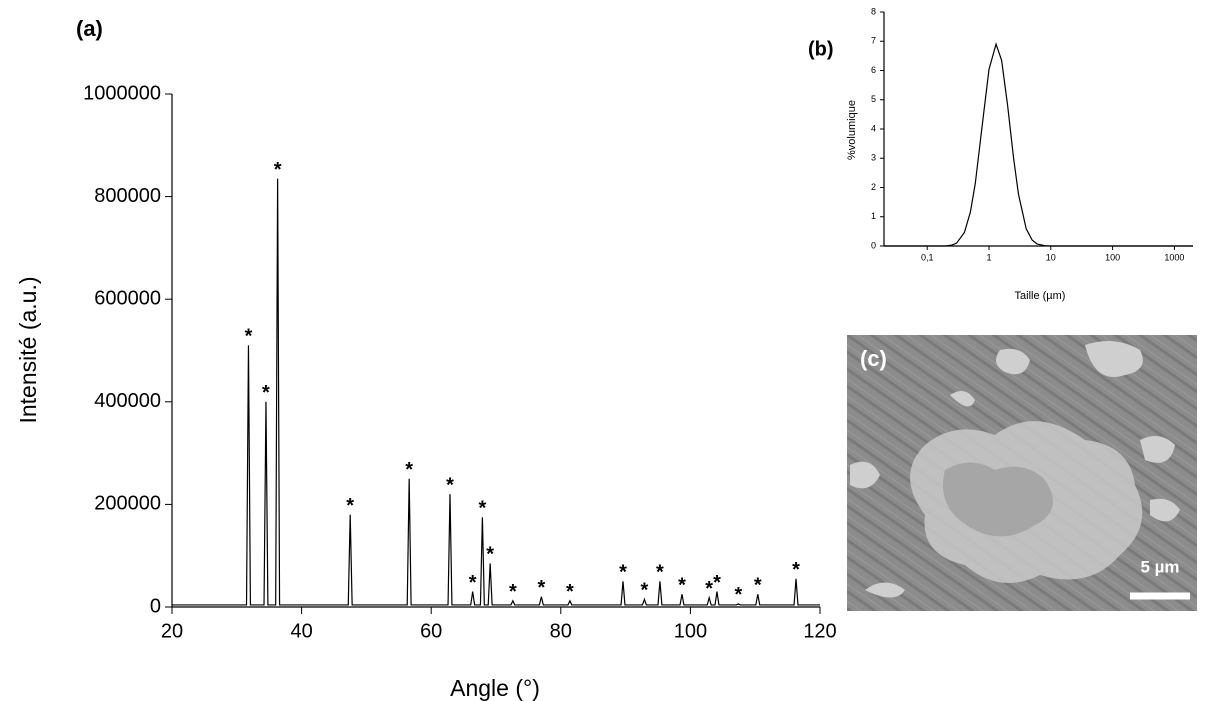 Image resolution: width=1207 pixels, height=701 pixels. Describe the element at coordinates (819, 631) in the screenshot. I see `x-tick-label: 120` at that location.